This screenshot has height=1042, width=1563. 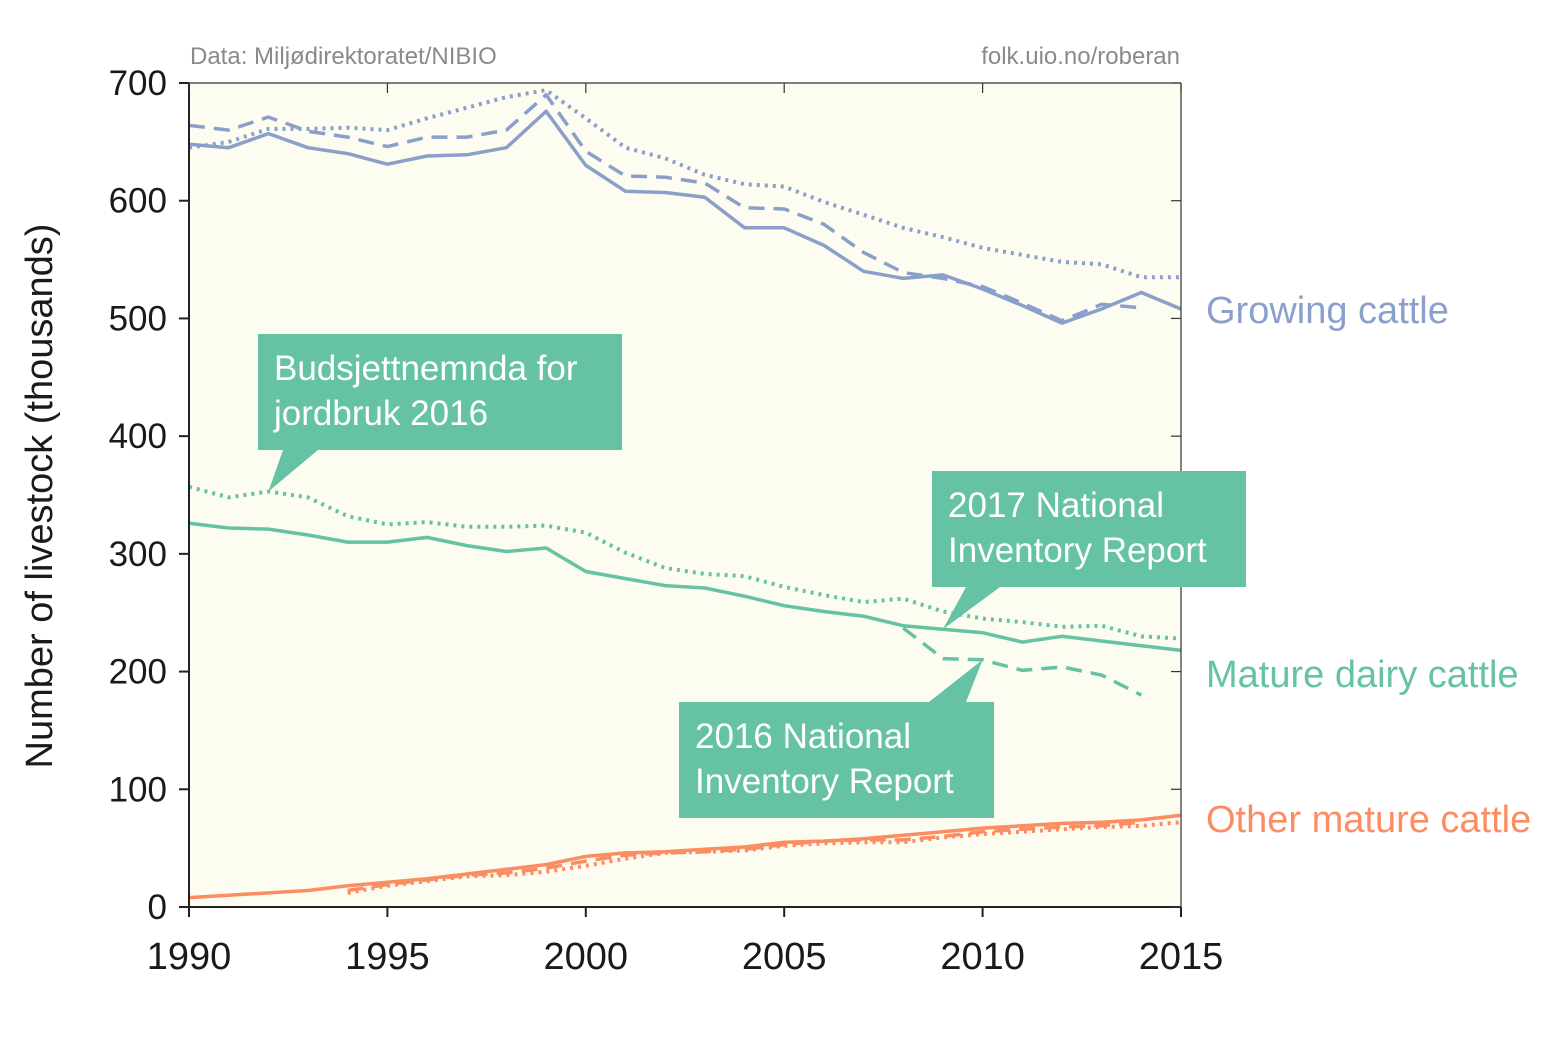 I want to click on callout-text: 2016 National, so click(x=803, y=736).